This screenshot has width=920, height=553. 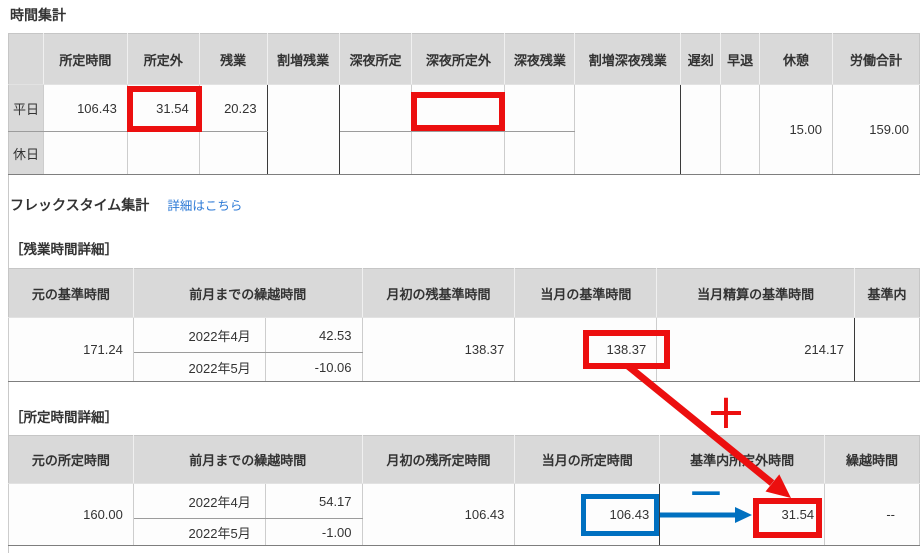 I want to click on cell-holiday-non-scheduled, so click(x=163, y=153).